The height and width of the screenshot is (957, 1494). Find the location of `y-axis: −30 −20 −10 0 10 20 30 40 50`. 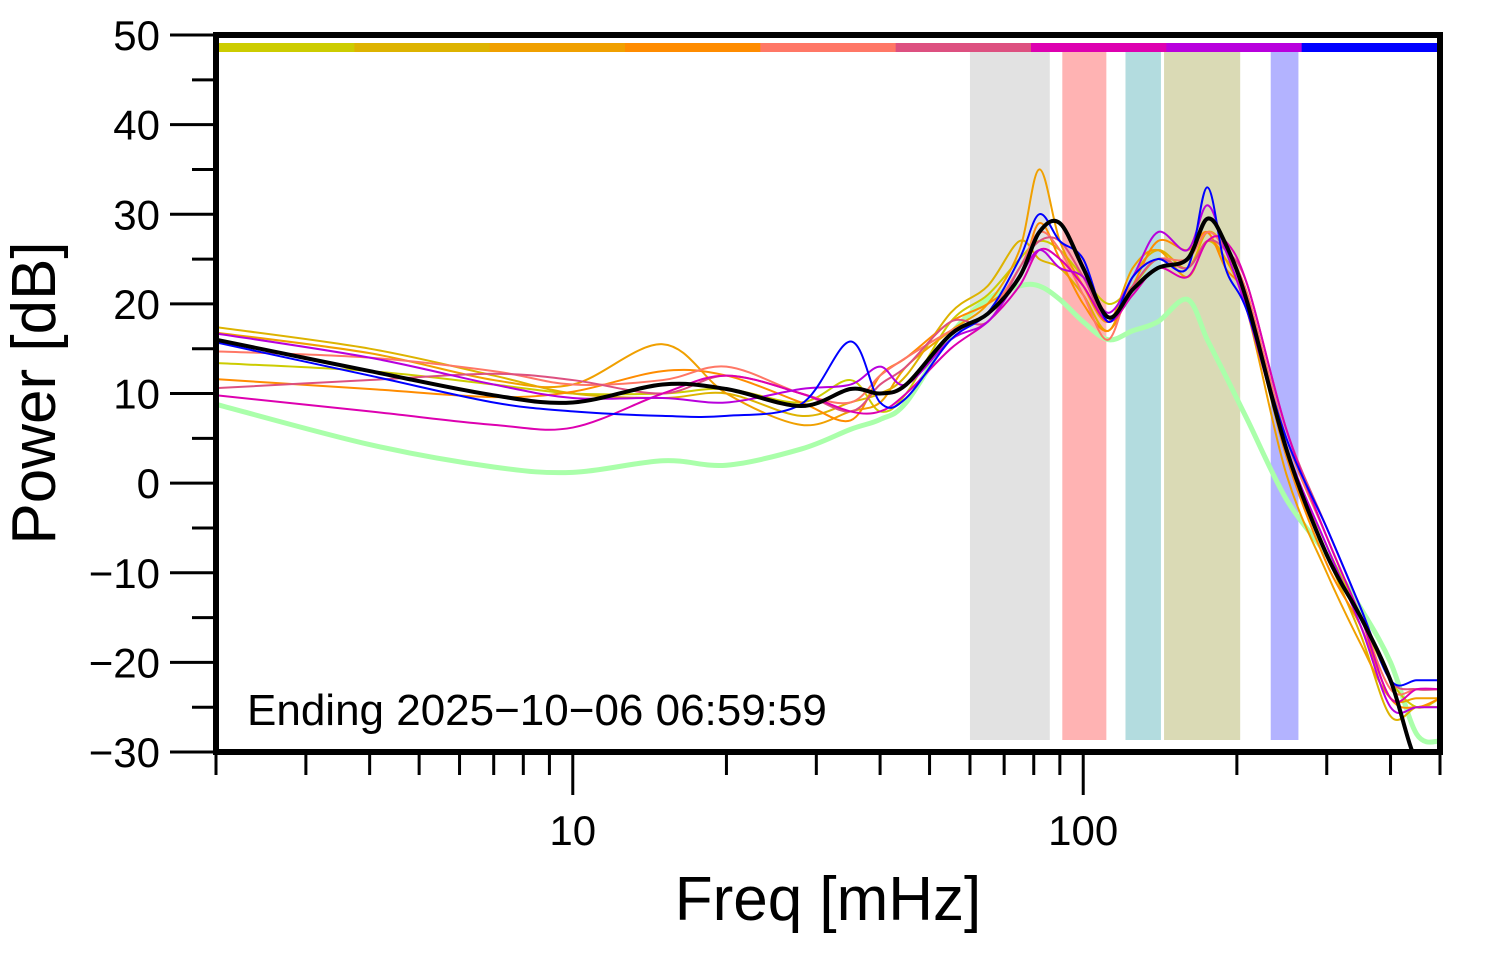

y-axis: −30 −20 −10 0 10 20 30 40 50 is located at coordinates (152, 394).